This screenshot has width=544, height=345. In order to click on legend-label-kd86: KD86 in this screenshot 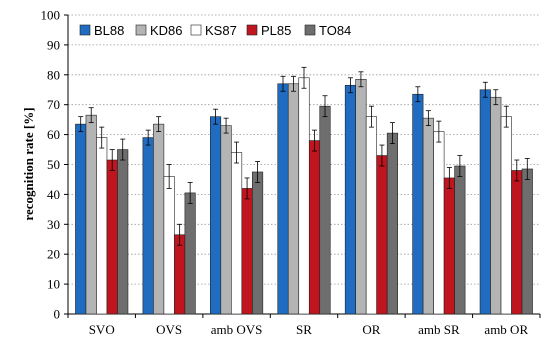, I will do `click(166, 30)`.